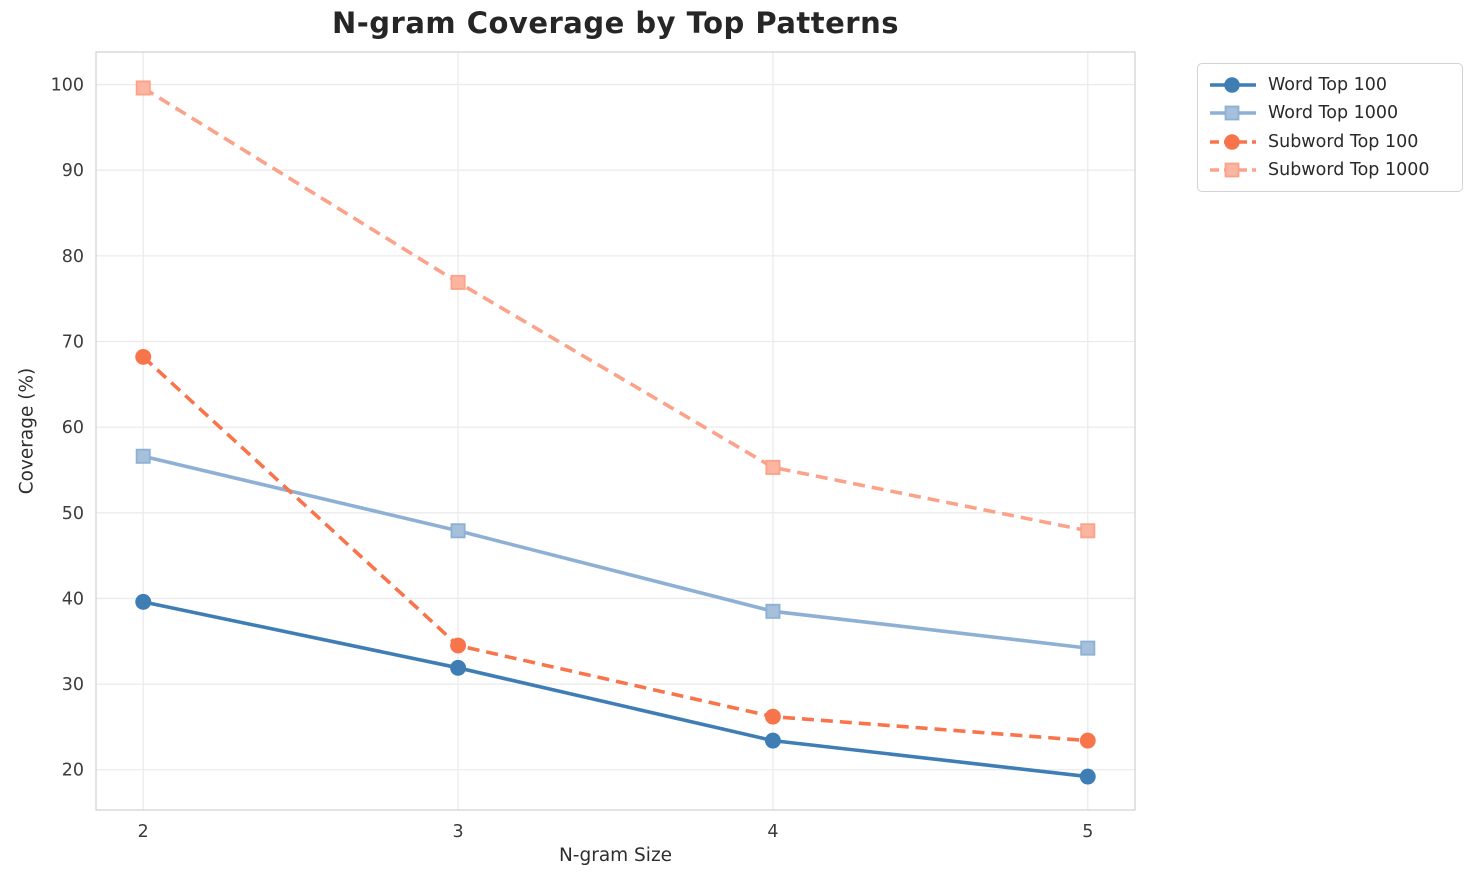 The height and width of the screenshot is (885, 1478). I want to click on legend-item-label: Word Top 100, so click(1328, 85).